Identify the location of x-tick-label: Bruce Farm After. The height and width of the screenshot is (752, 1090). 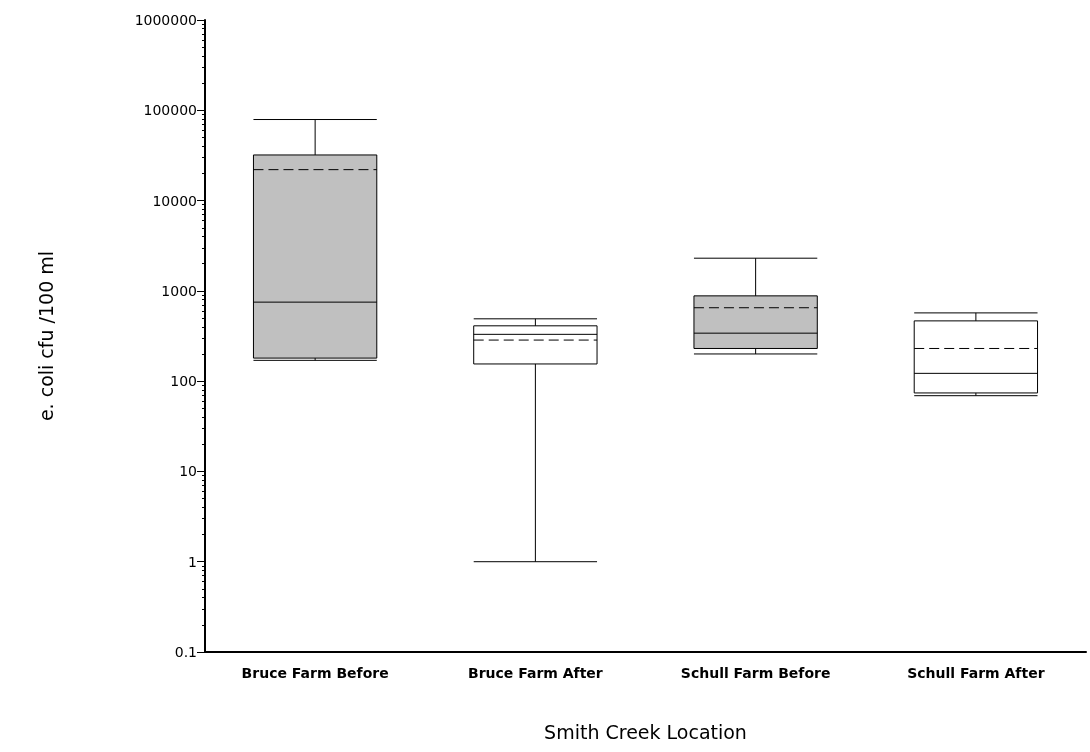
(535, 673).